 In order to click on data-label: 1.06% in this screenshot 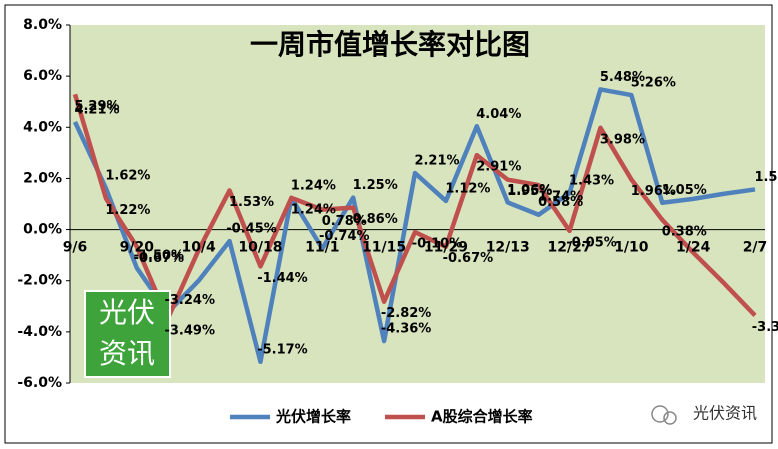, I will do `click(529, 190)`.